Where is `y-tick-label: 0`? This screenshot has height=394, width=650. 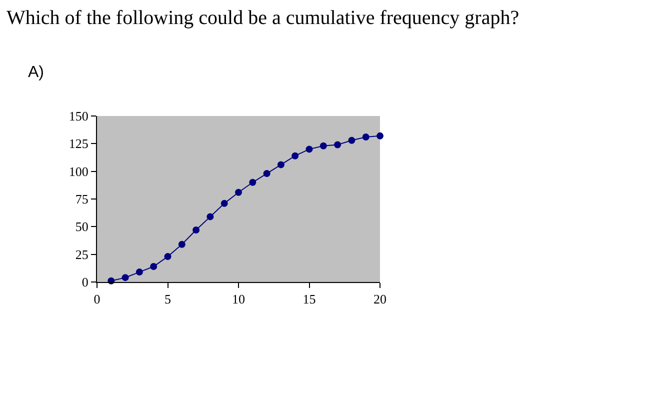
y-tick-label: 0 is located at coordinates (85, 282).